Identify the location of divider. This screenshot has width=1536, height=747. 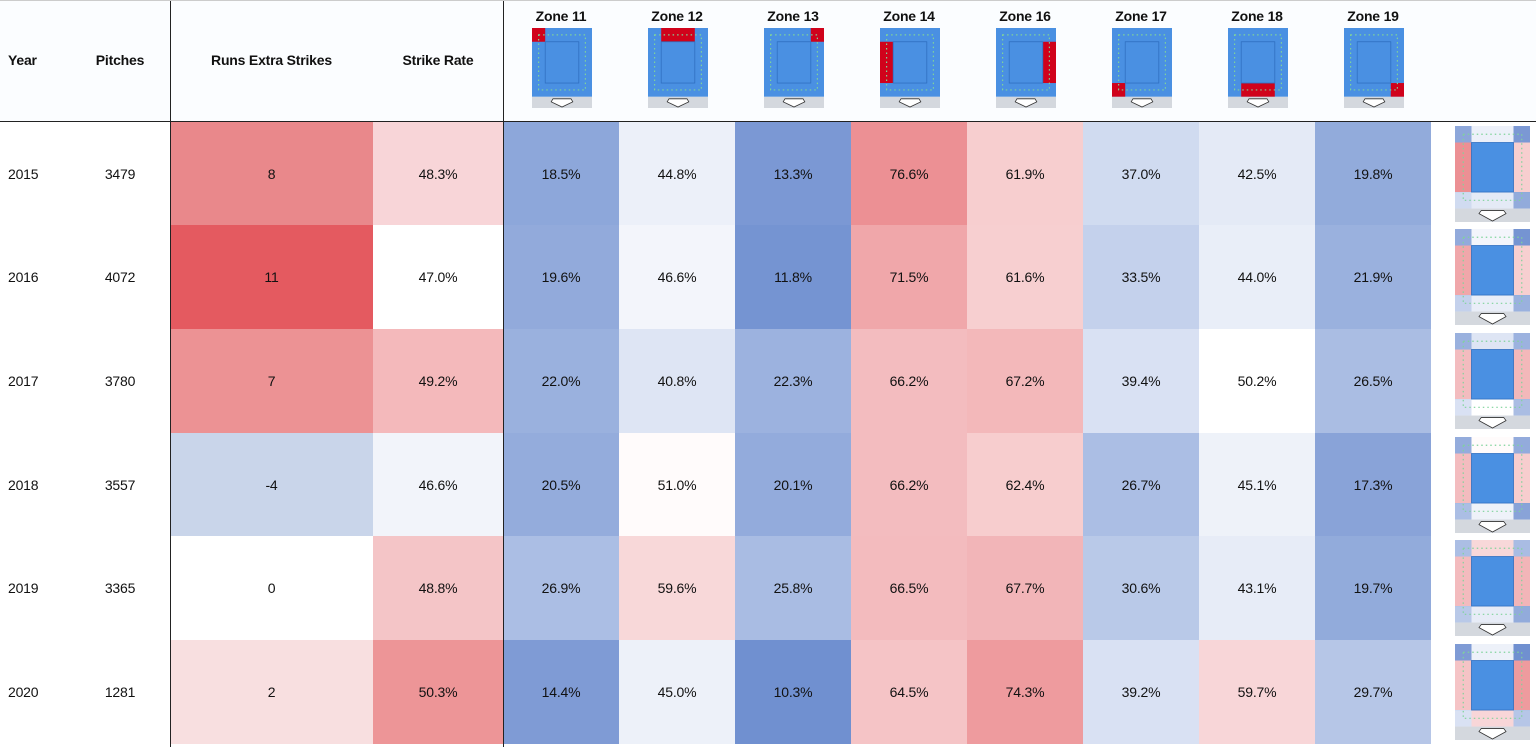
(170, 373).